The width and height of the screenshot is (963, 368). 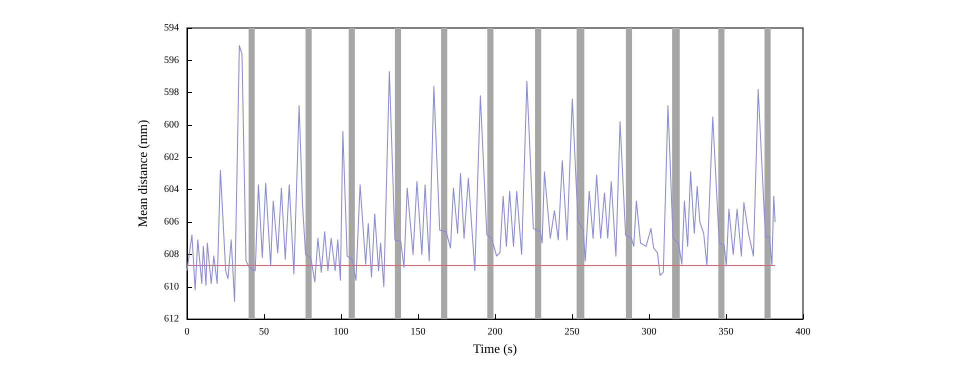 I want to click on x-tick-label: 150, so click(x=418, y=332).